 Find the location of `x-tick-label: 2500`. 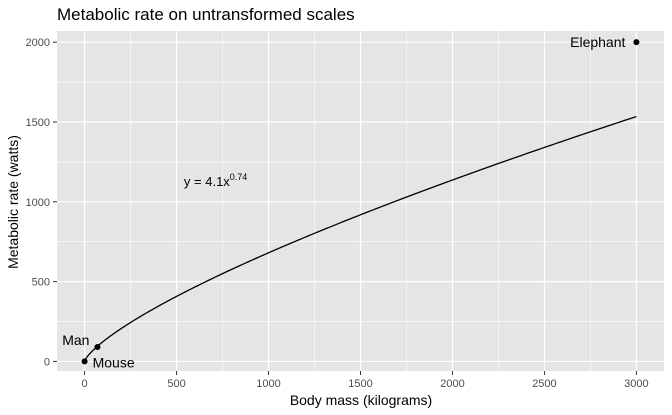

x-tick-label: 2500 is located at coordinates (544, 384).